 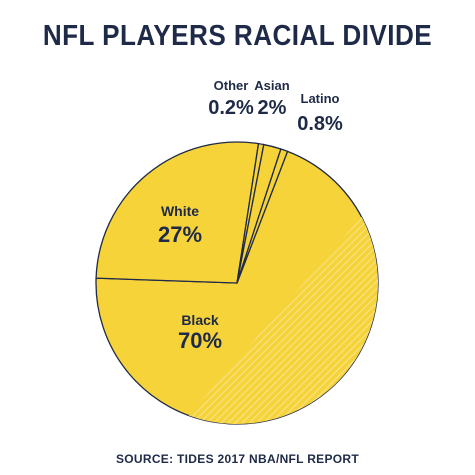 I want to click on slice-label-latino: Latino, so click(x=320, y=98).